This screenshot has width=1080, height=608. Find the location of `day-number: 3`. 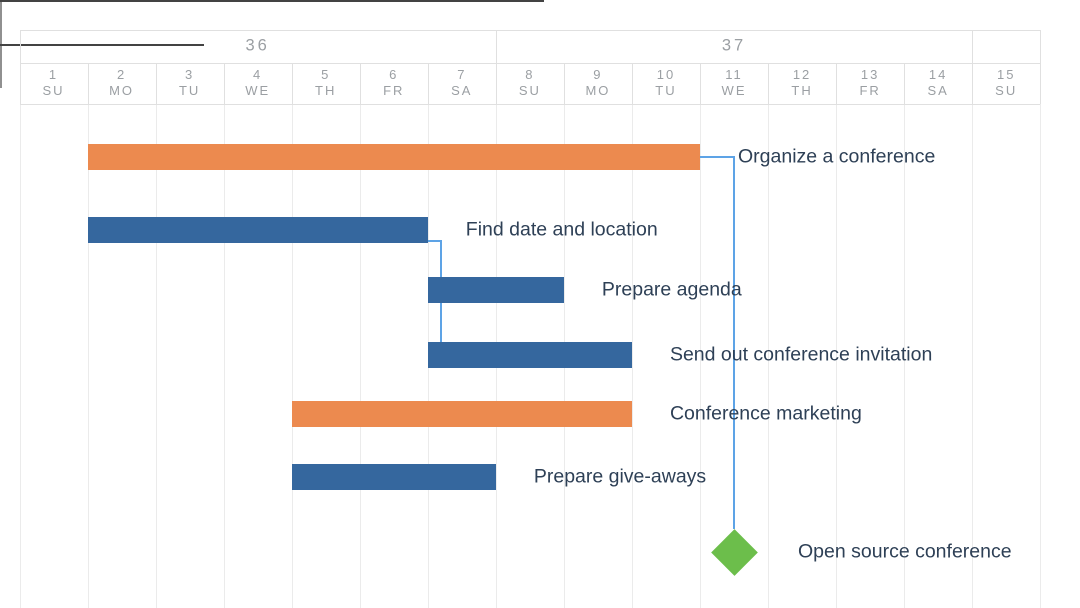

day-number: 3 is located at coordinates (190, 74).